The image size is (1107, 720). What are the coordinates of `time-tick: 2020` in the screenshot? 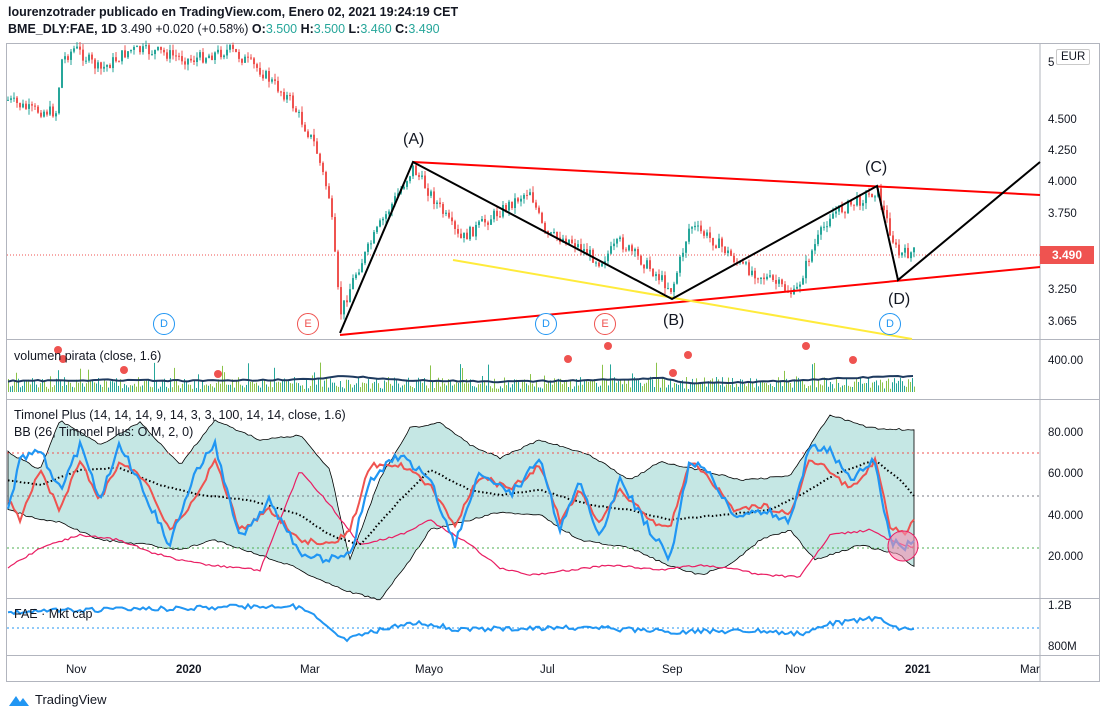 It's located at (189, 670).